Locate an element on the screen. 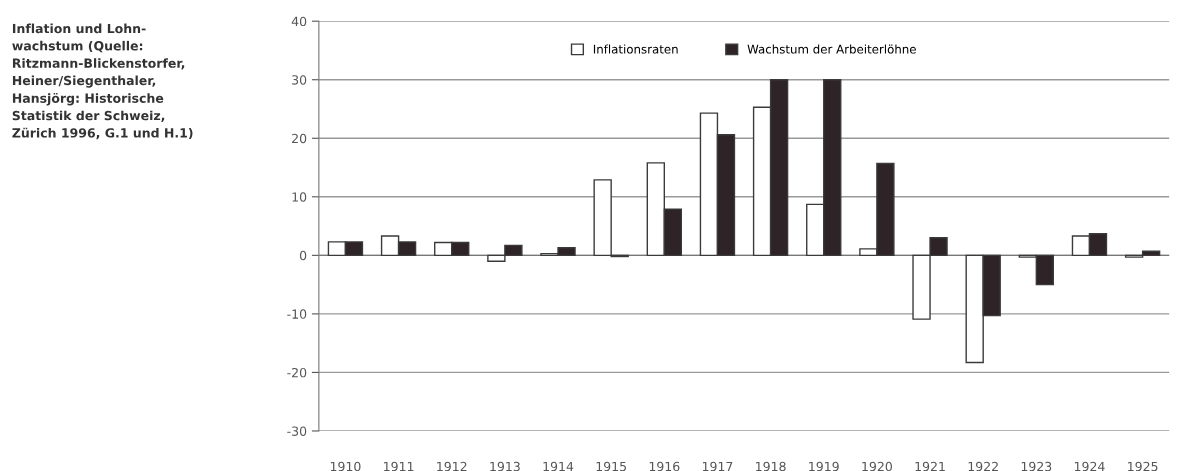 The image size is (1181, 471). y-tick-label: 10 is located at coordinates (299, 197).